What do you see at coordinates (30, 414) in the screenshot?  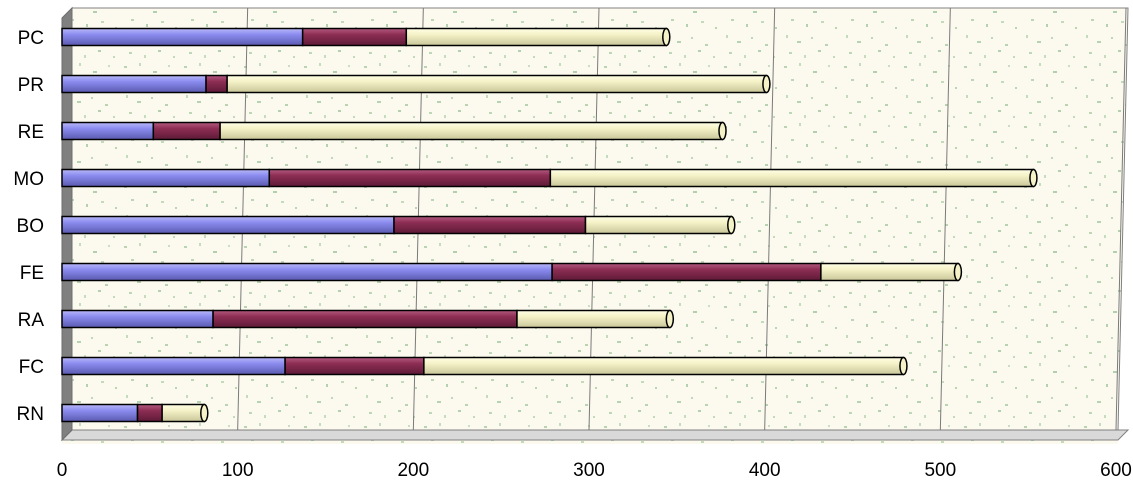 I see `y-tick-label: RN` at bounding box center [30, 414].